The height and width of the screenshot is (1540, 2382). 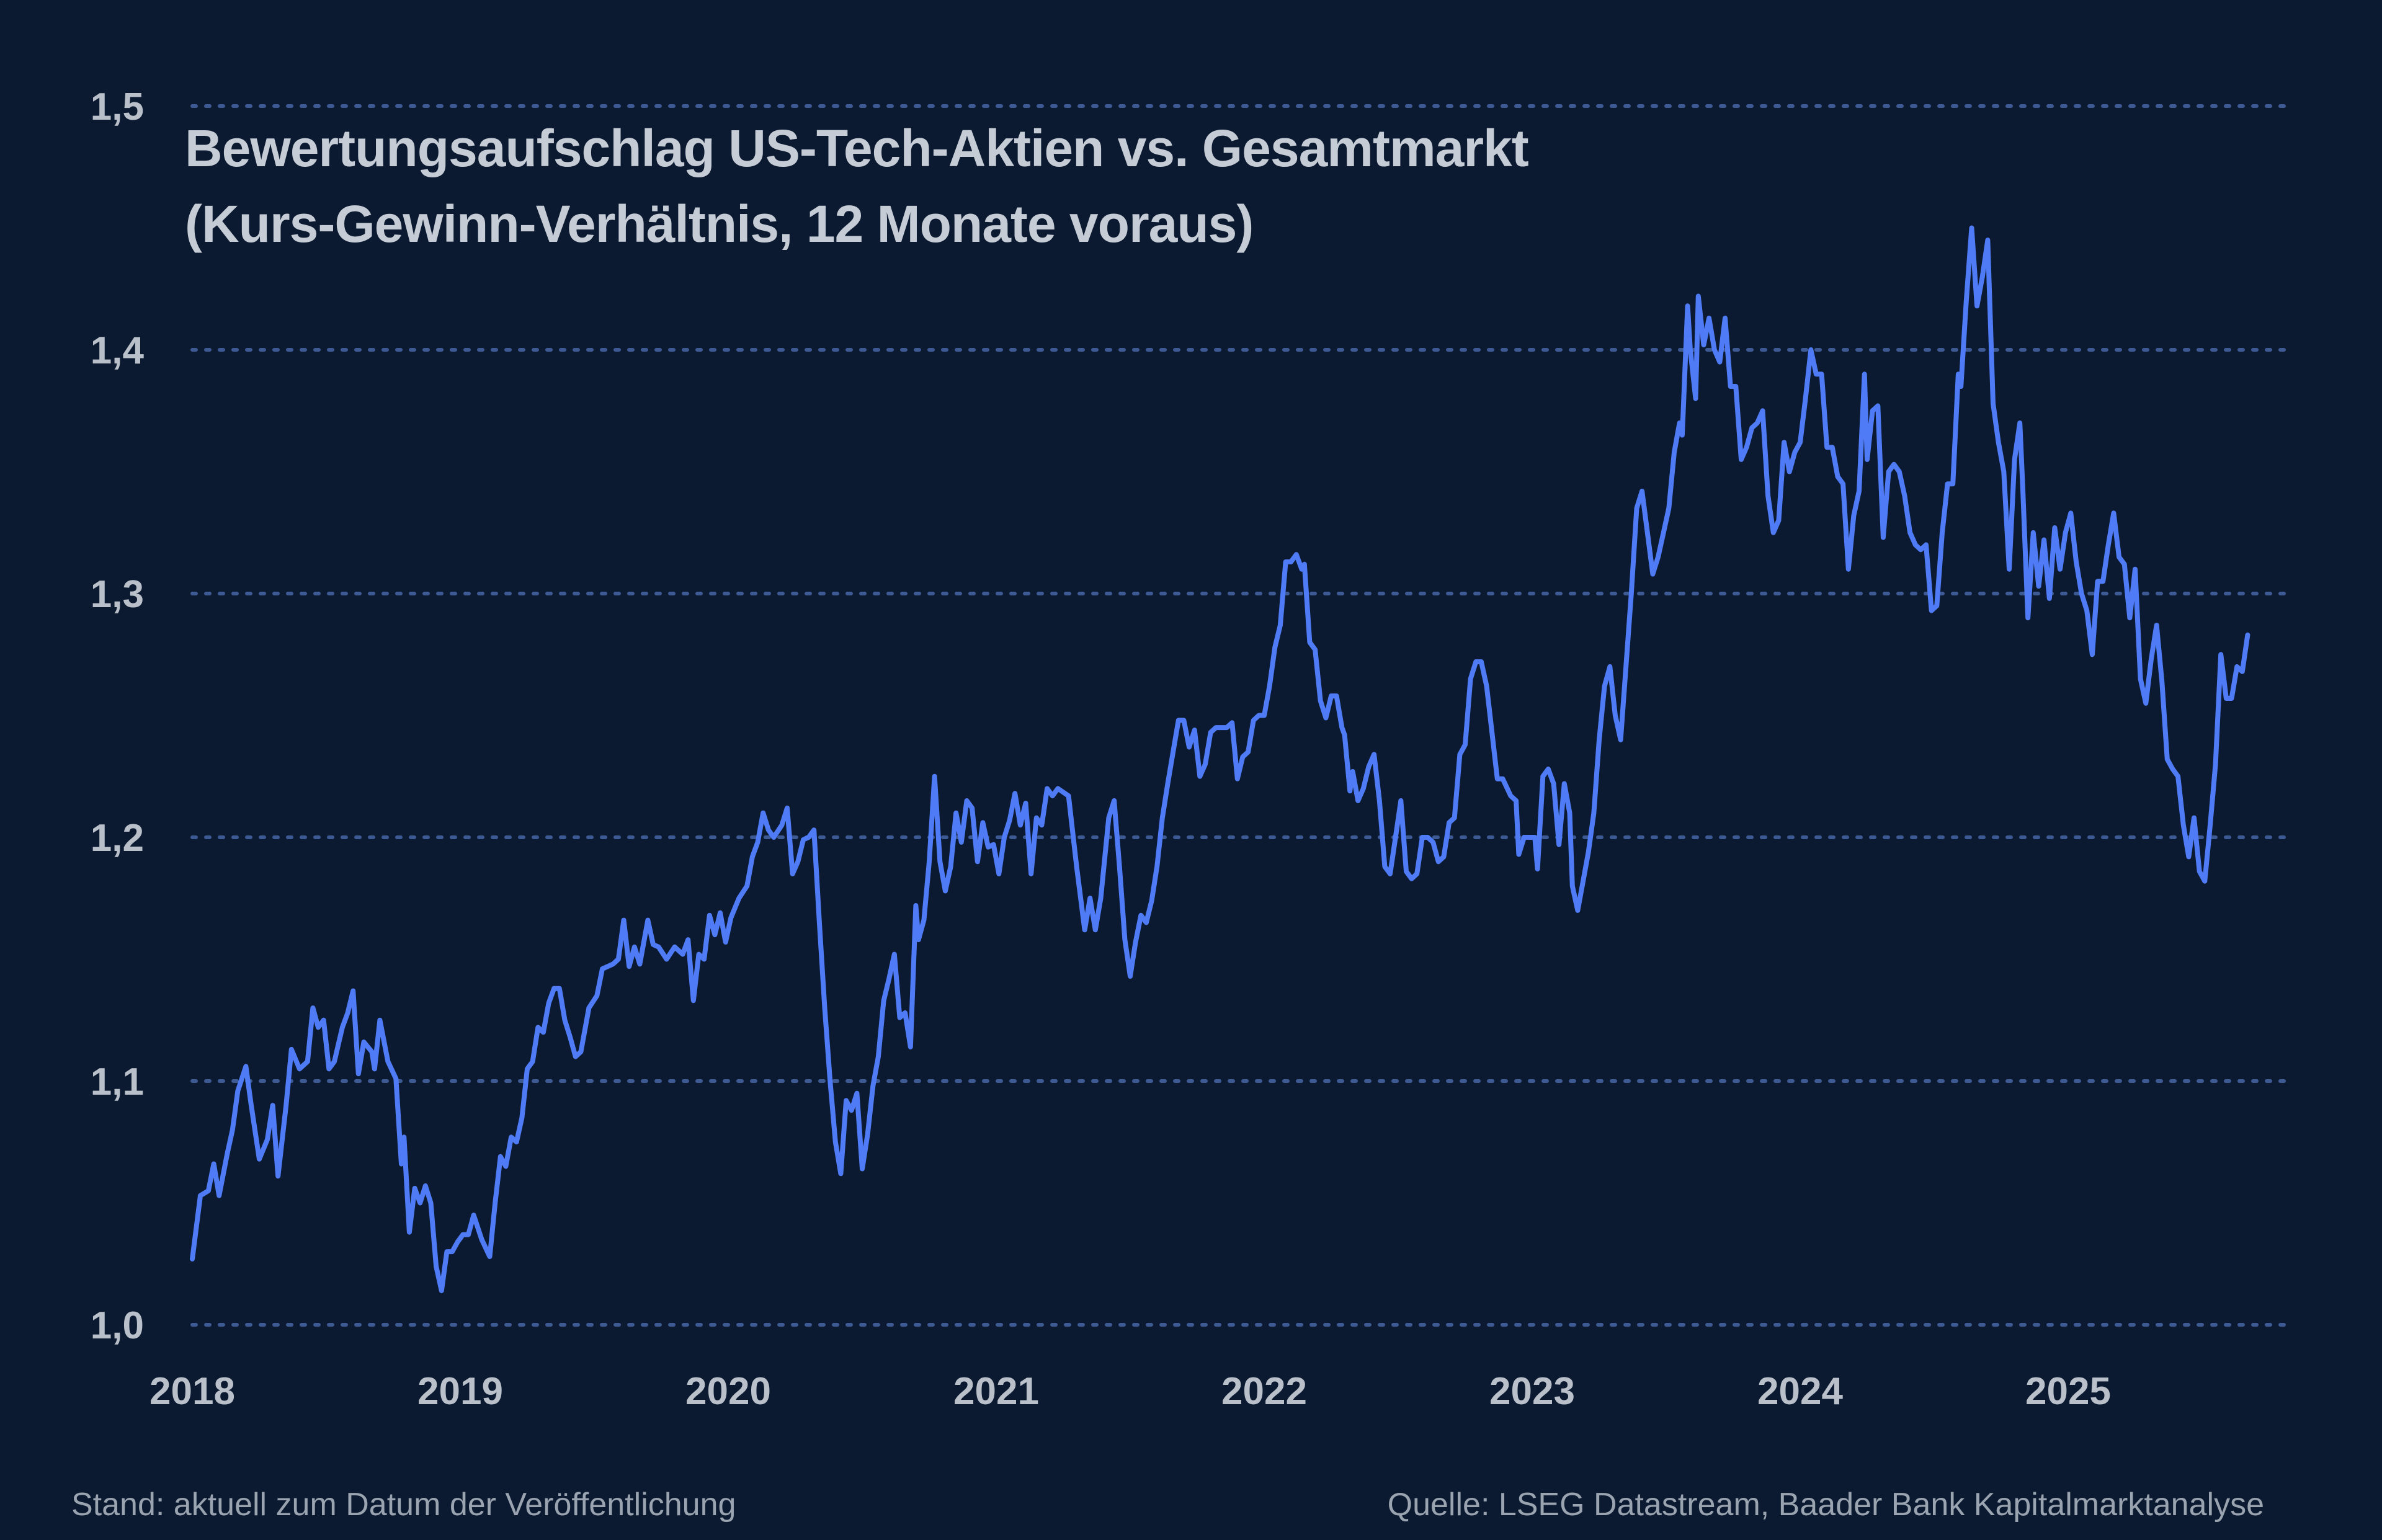 What do you see at coordinates (118, 1082) in the screenshot?
I see `y-tick-label: 1,1` at bounding box center [118, 1082].